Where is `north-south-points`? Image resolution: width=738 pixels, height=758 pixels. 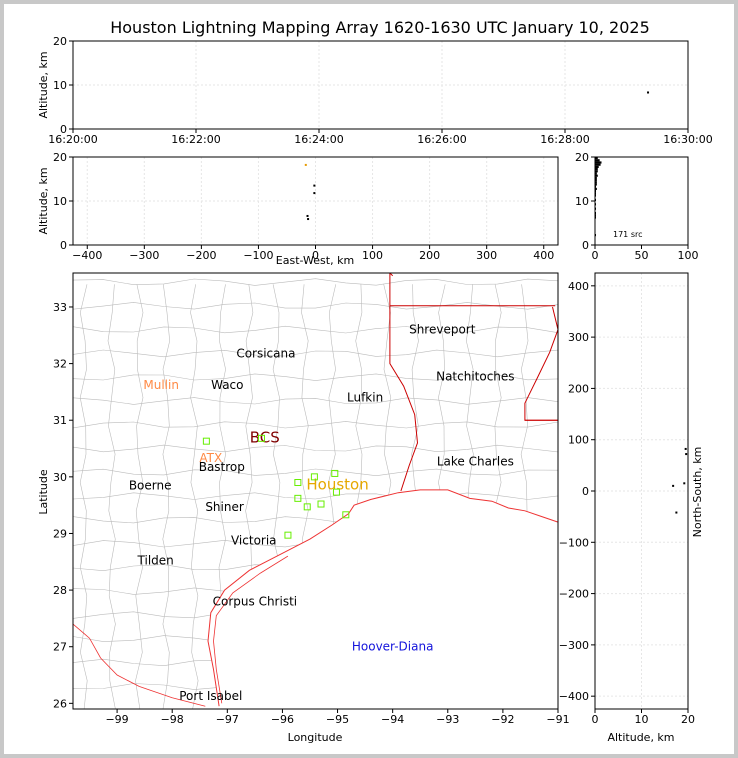 north-south-points is located at coordinates (680, 480).